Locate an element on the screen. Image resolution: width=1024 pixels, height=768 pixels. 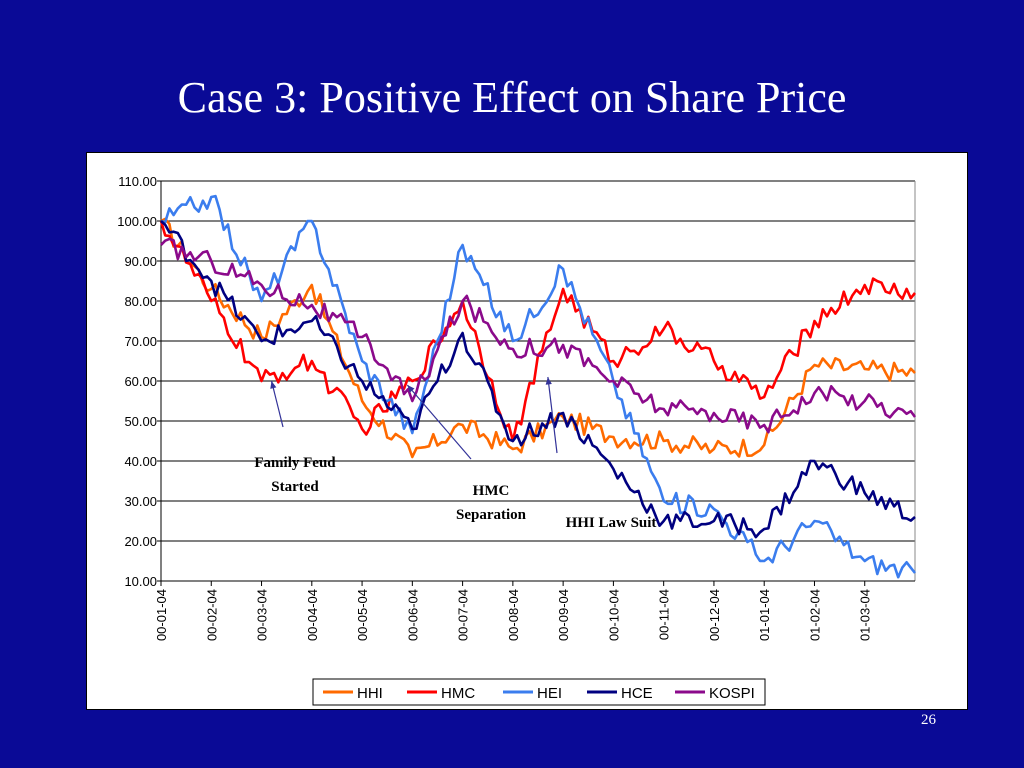
annotation-label: Family Feud is located at coordinates (295, 463).